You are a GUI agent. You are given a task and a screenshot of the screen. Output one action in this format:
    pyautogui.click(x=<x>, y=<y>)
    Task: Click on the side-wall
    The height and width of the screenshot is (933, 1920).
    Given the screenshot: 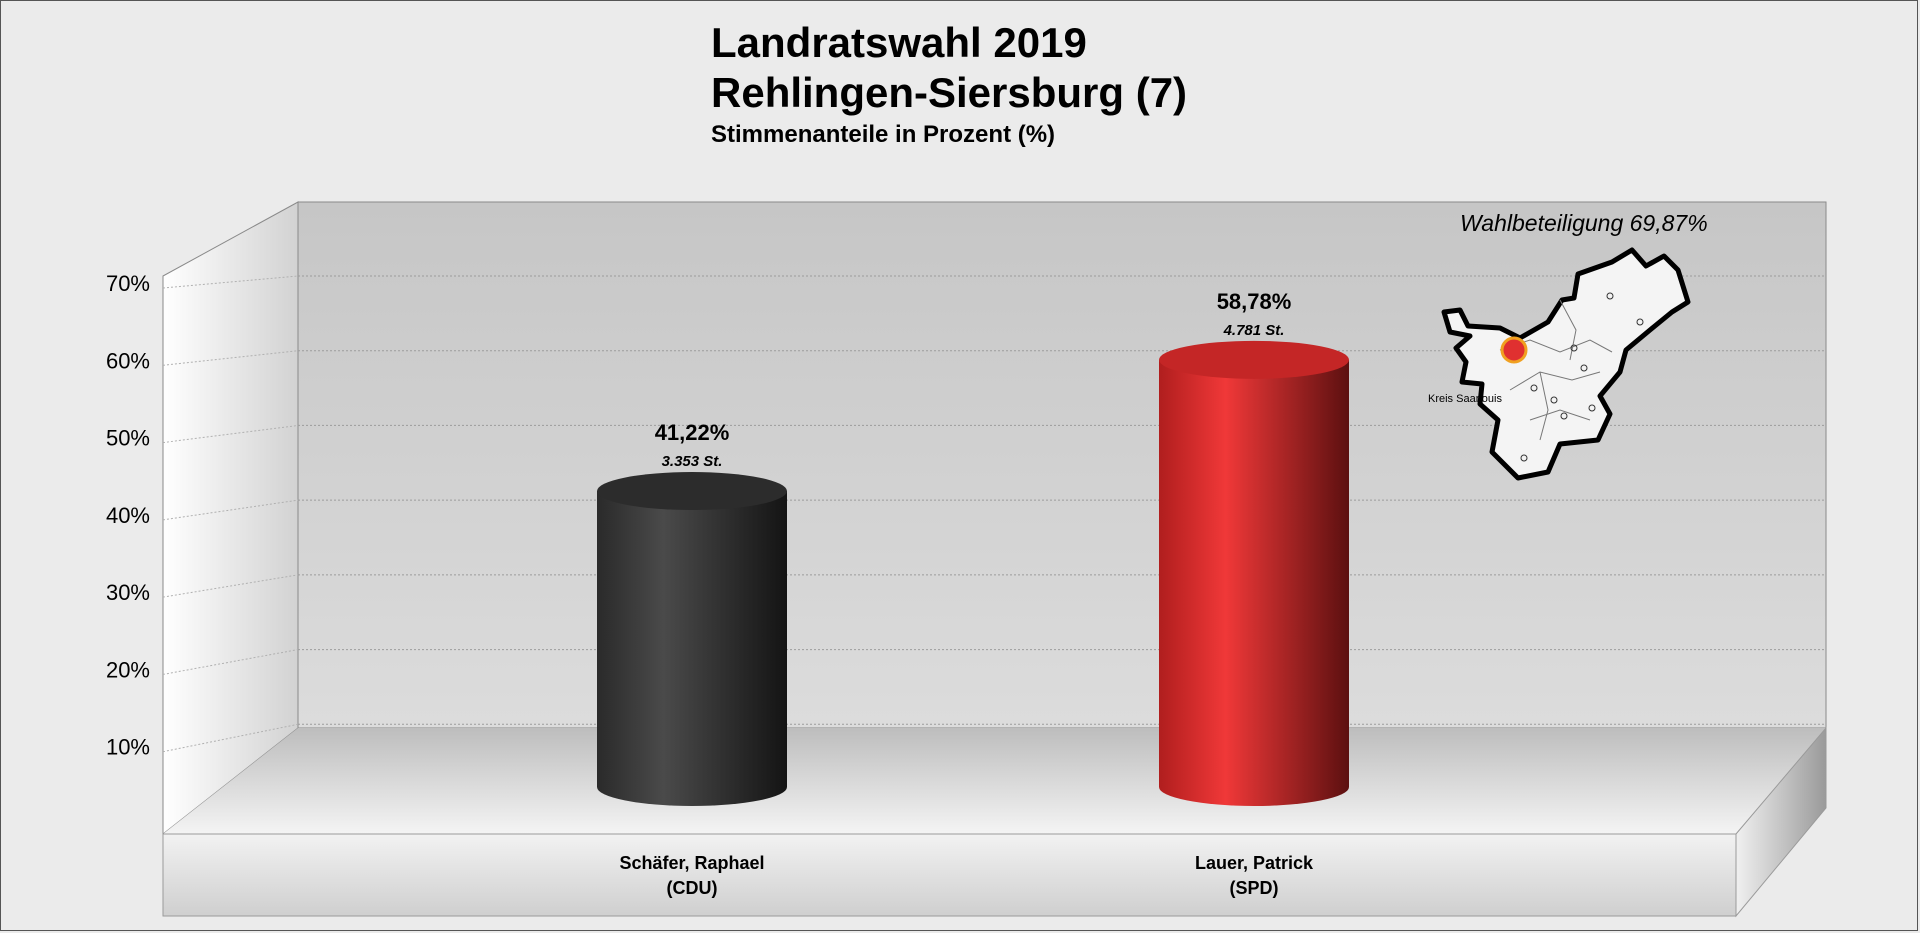 What is the action you would take?
    pyautogui.click(x=230, y=518)
    